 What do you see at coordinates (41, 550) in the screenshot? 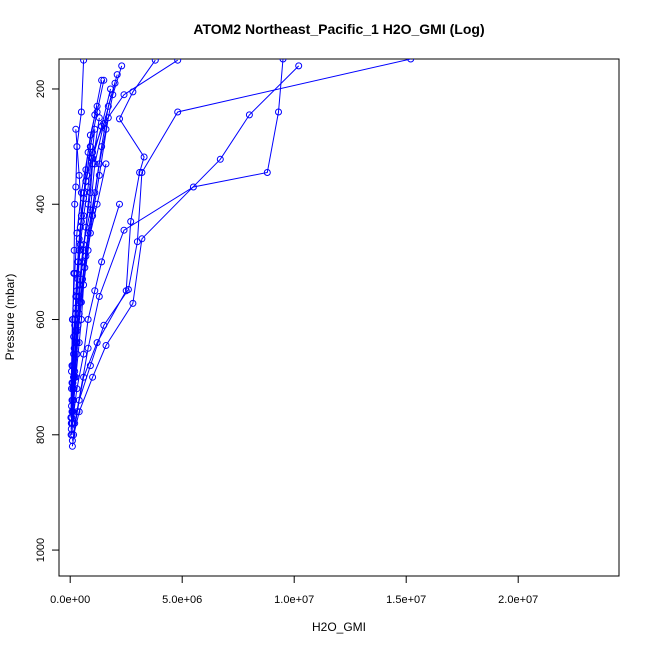
I see `y-tick-label: 1000` at bounding box center [41, 550].